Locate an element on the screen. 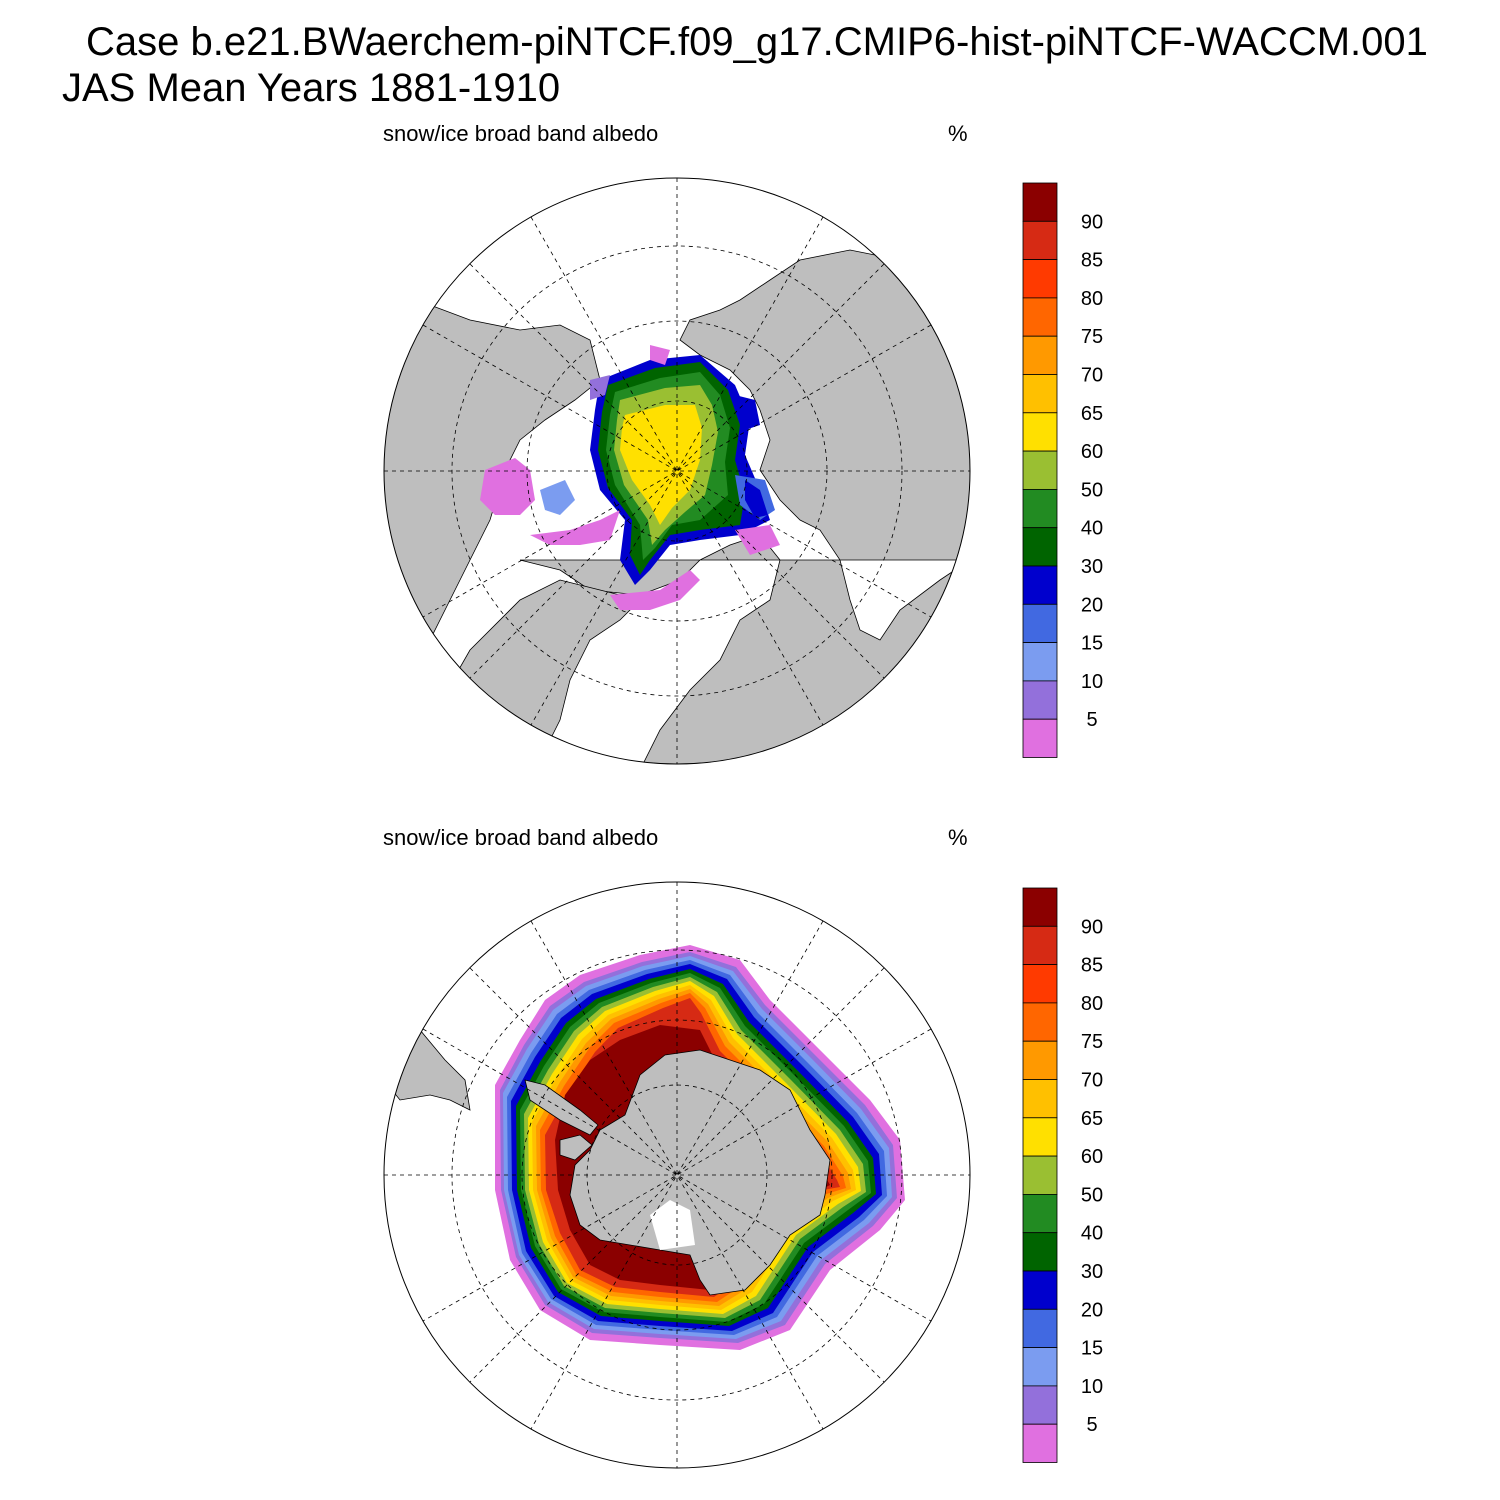 The width and height of the screenshot is (1500, 1500). south-colorbar-tick-label: 65 is located at coordinates (1092, 1119).